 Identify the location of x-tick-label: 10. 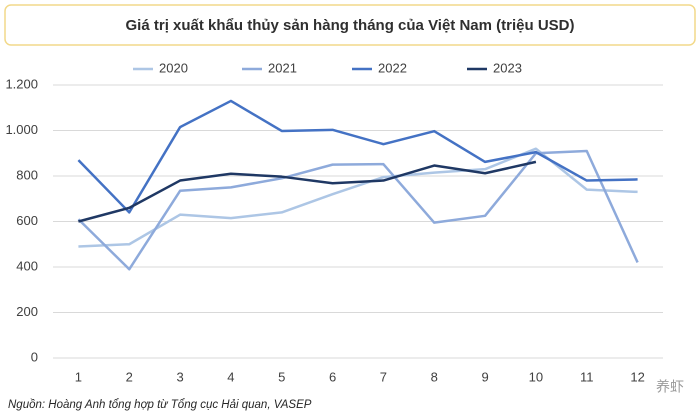
(536, 376).